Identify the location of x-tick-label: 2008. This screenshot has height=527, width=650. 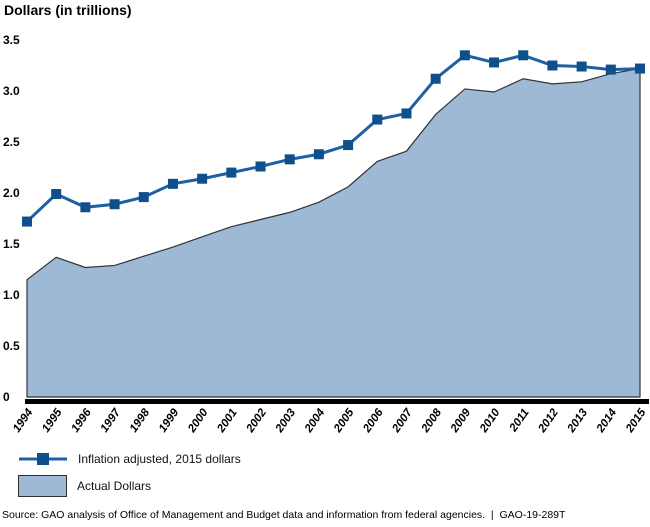
(431, 420).